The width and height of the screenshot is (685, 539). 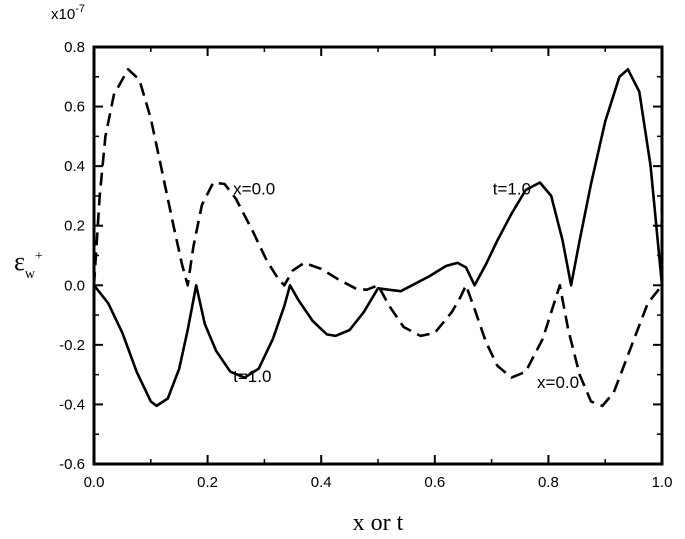 What do you see at coordinates (207, 482) in the screenshot?
I see `x-tick-label: 0.2` at bounding box center [207, 482].